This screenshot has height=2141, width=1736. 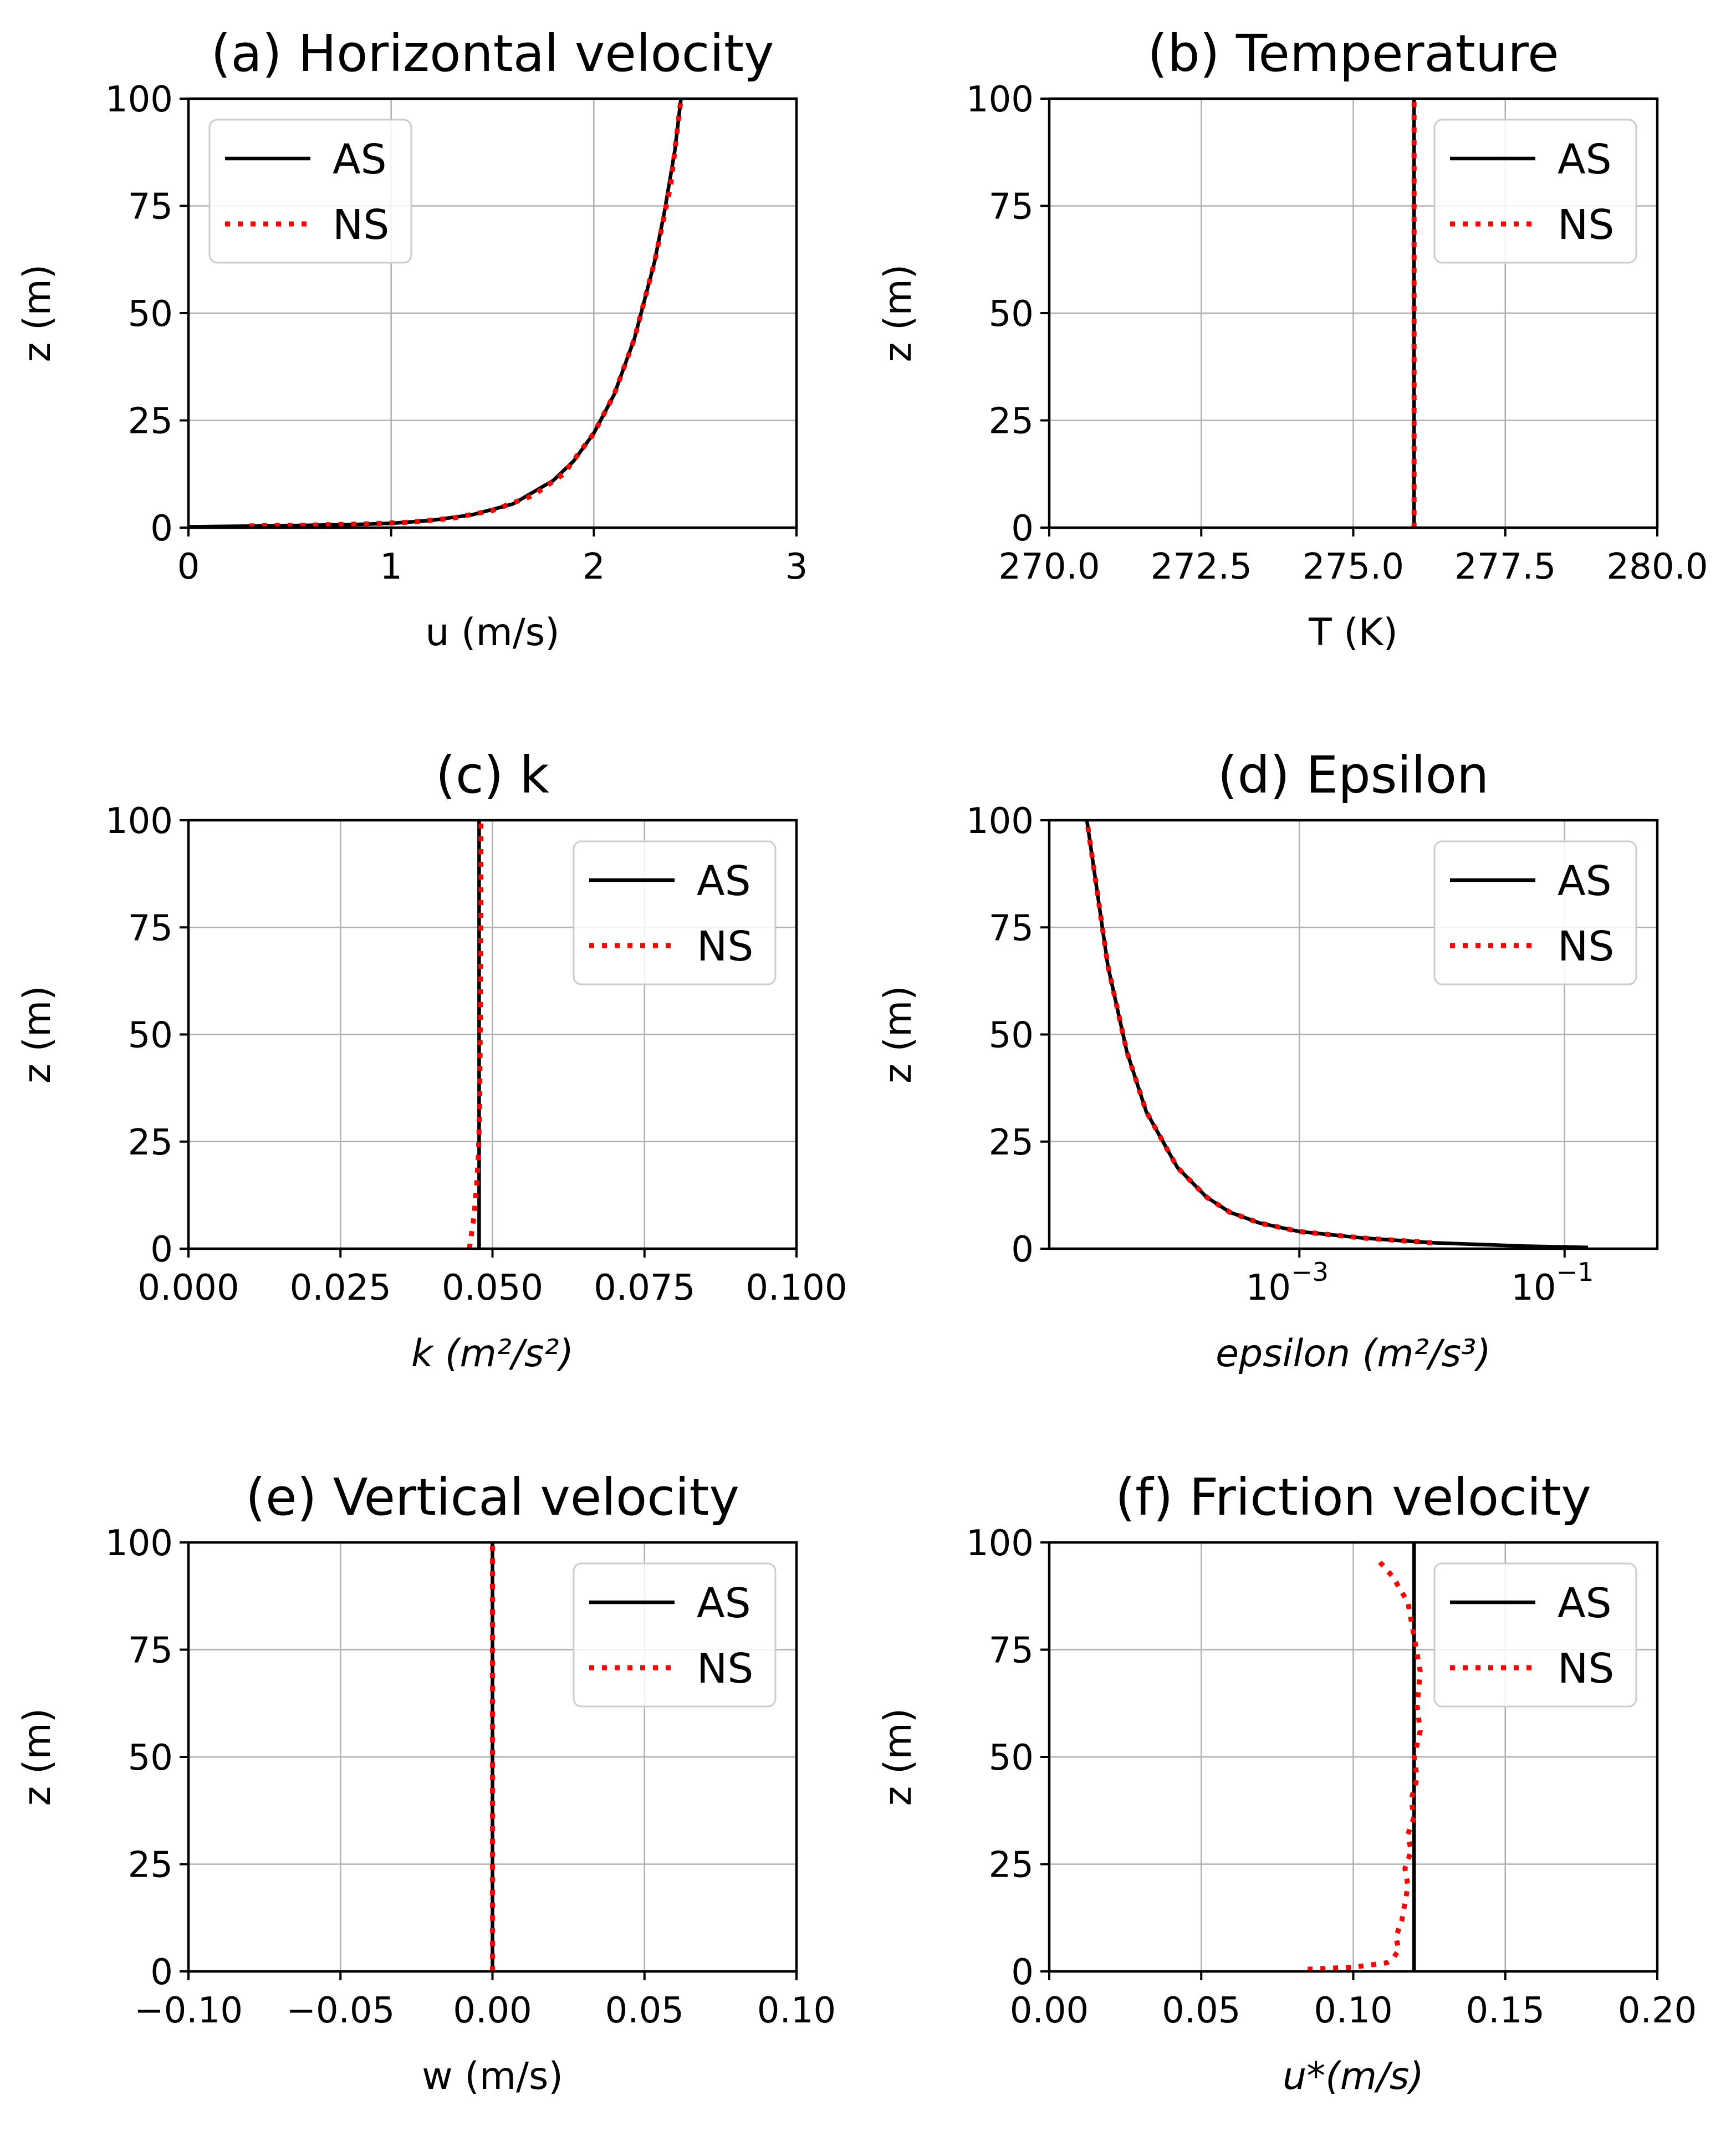 I want to click on x-axis-label: k (m²/s²), so click(x=492, y=1354).